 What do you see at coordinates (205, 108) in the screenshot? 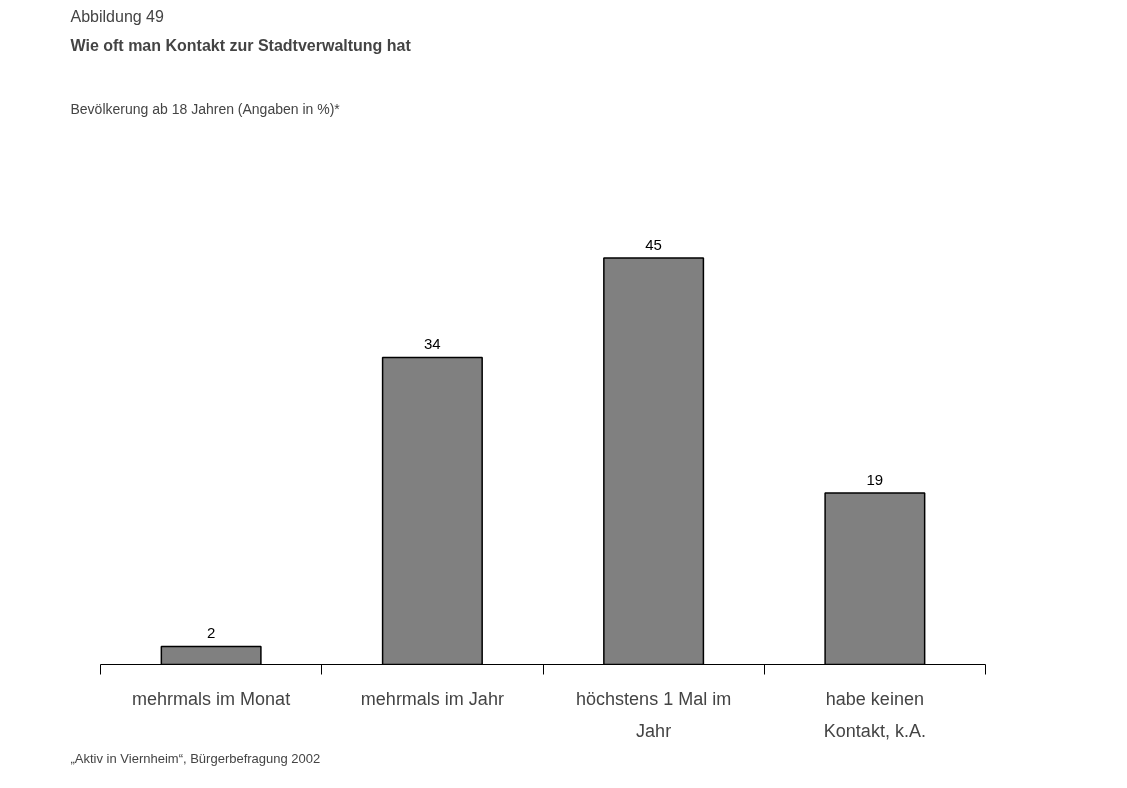
I see `text: Bevölkerung ab 18 Jahren (Angaben in %)*` at bounding box center [205, 108].